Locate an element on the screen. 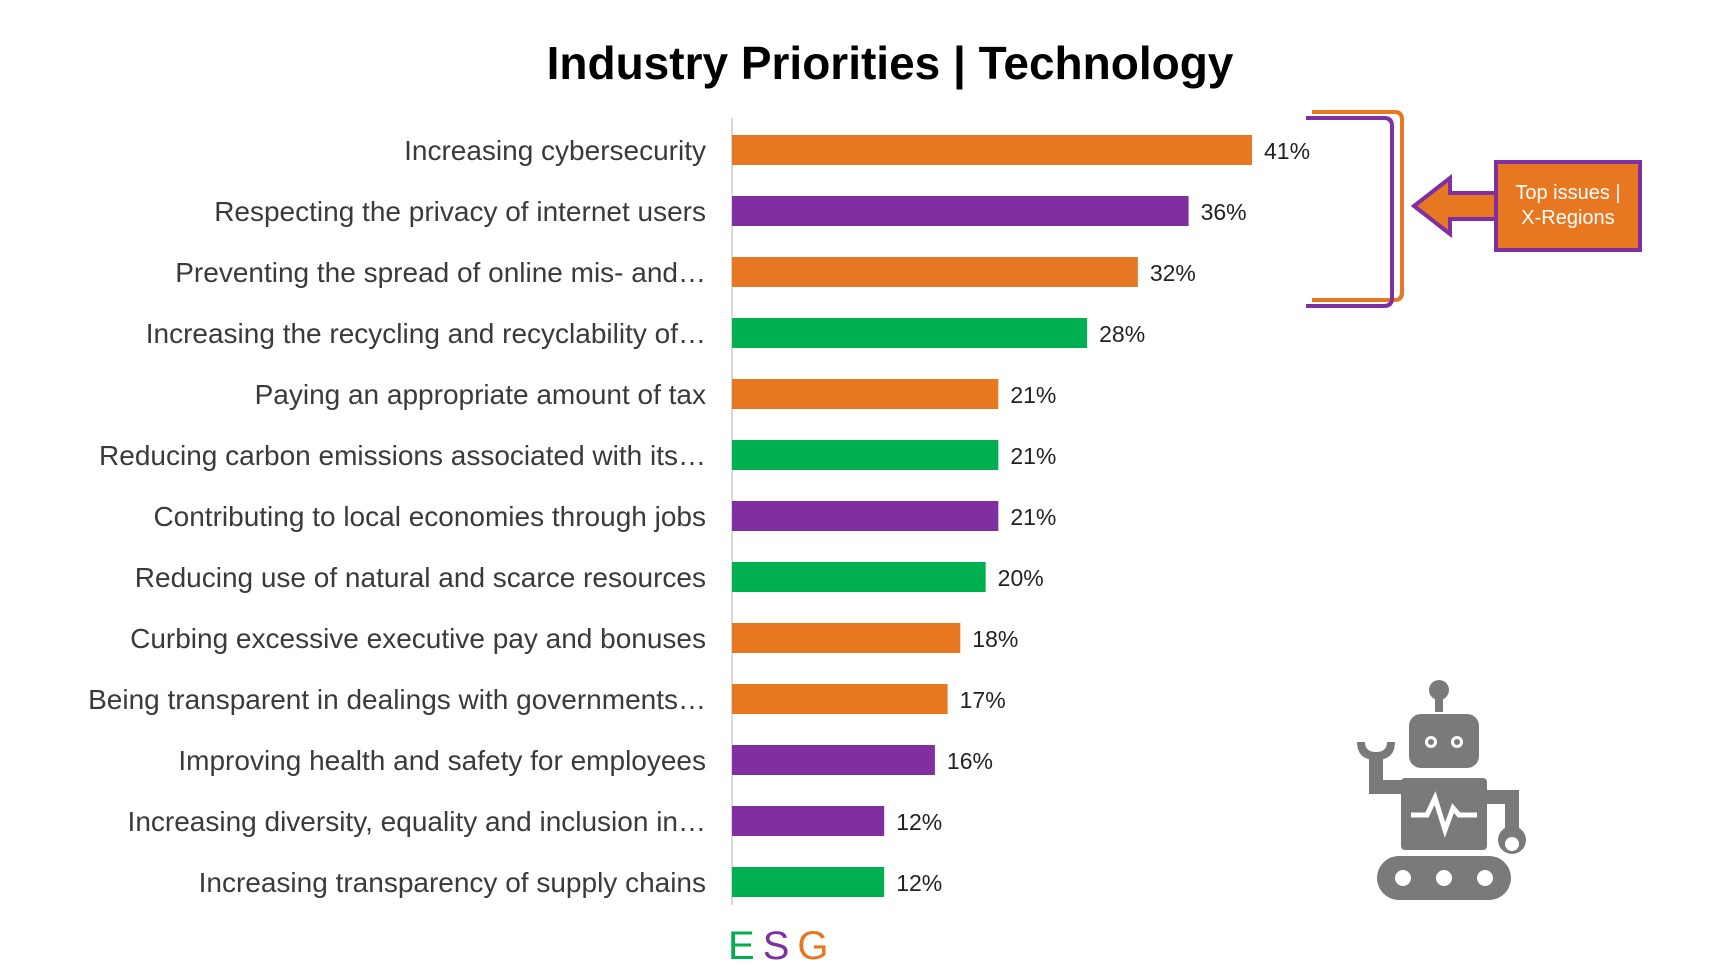 The width and height of the screenshot is (1720, 980). category-label: Paying an appropriate amount of tax is located at coordinates (480, 394).